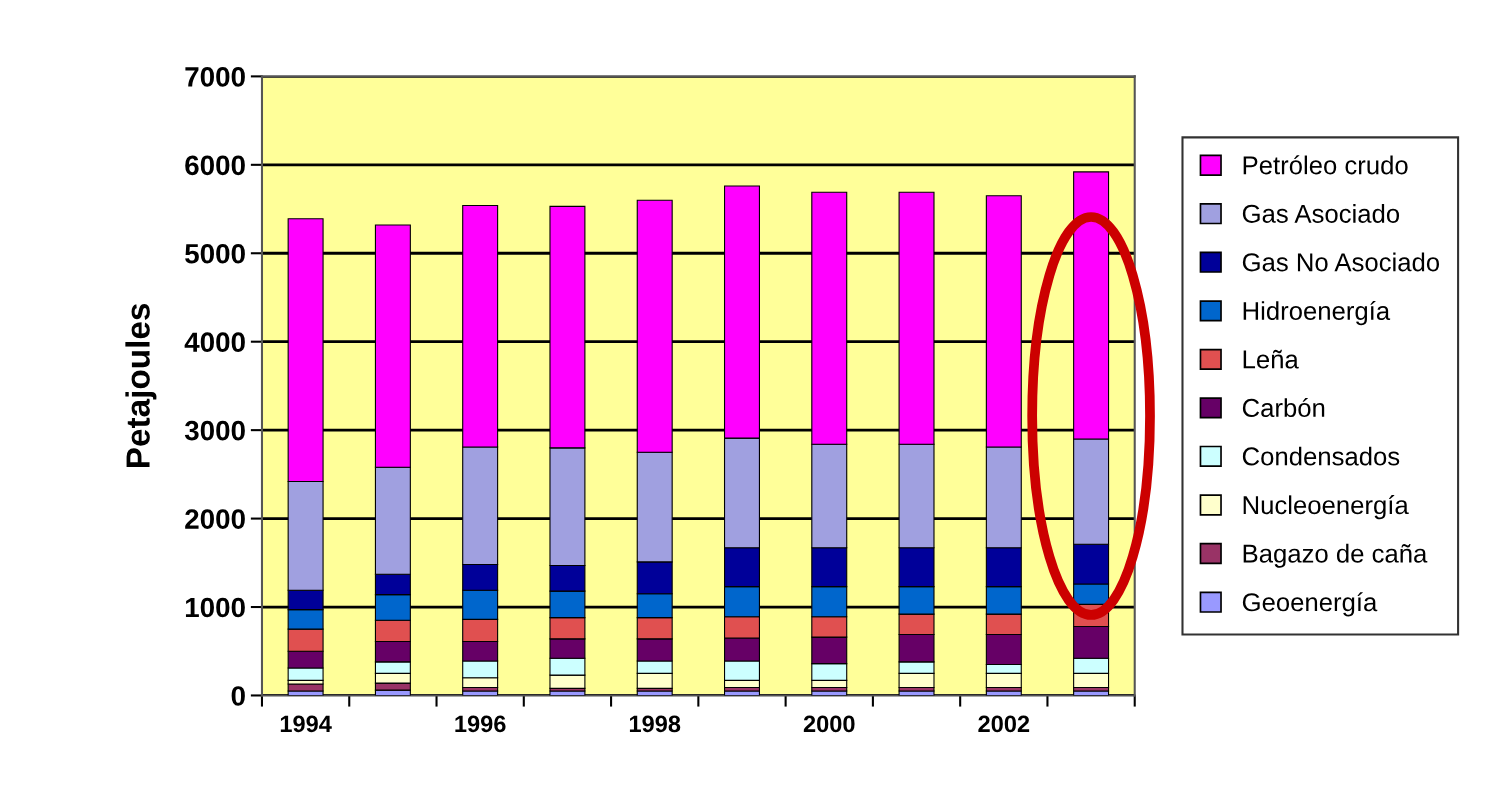  Describe the element at coordinates (1271, 359) in the screenshot. I see `legend-label: Leña` at that location.